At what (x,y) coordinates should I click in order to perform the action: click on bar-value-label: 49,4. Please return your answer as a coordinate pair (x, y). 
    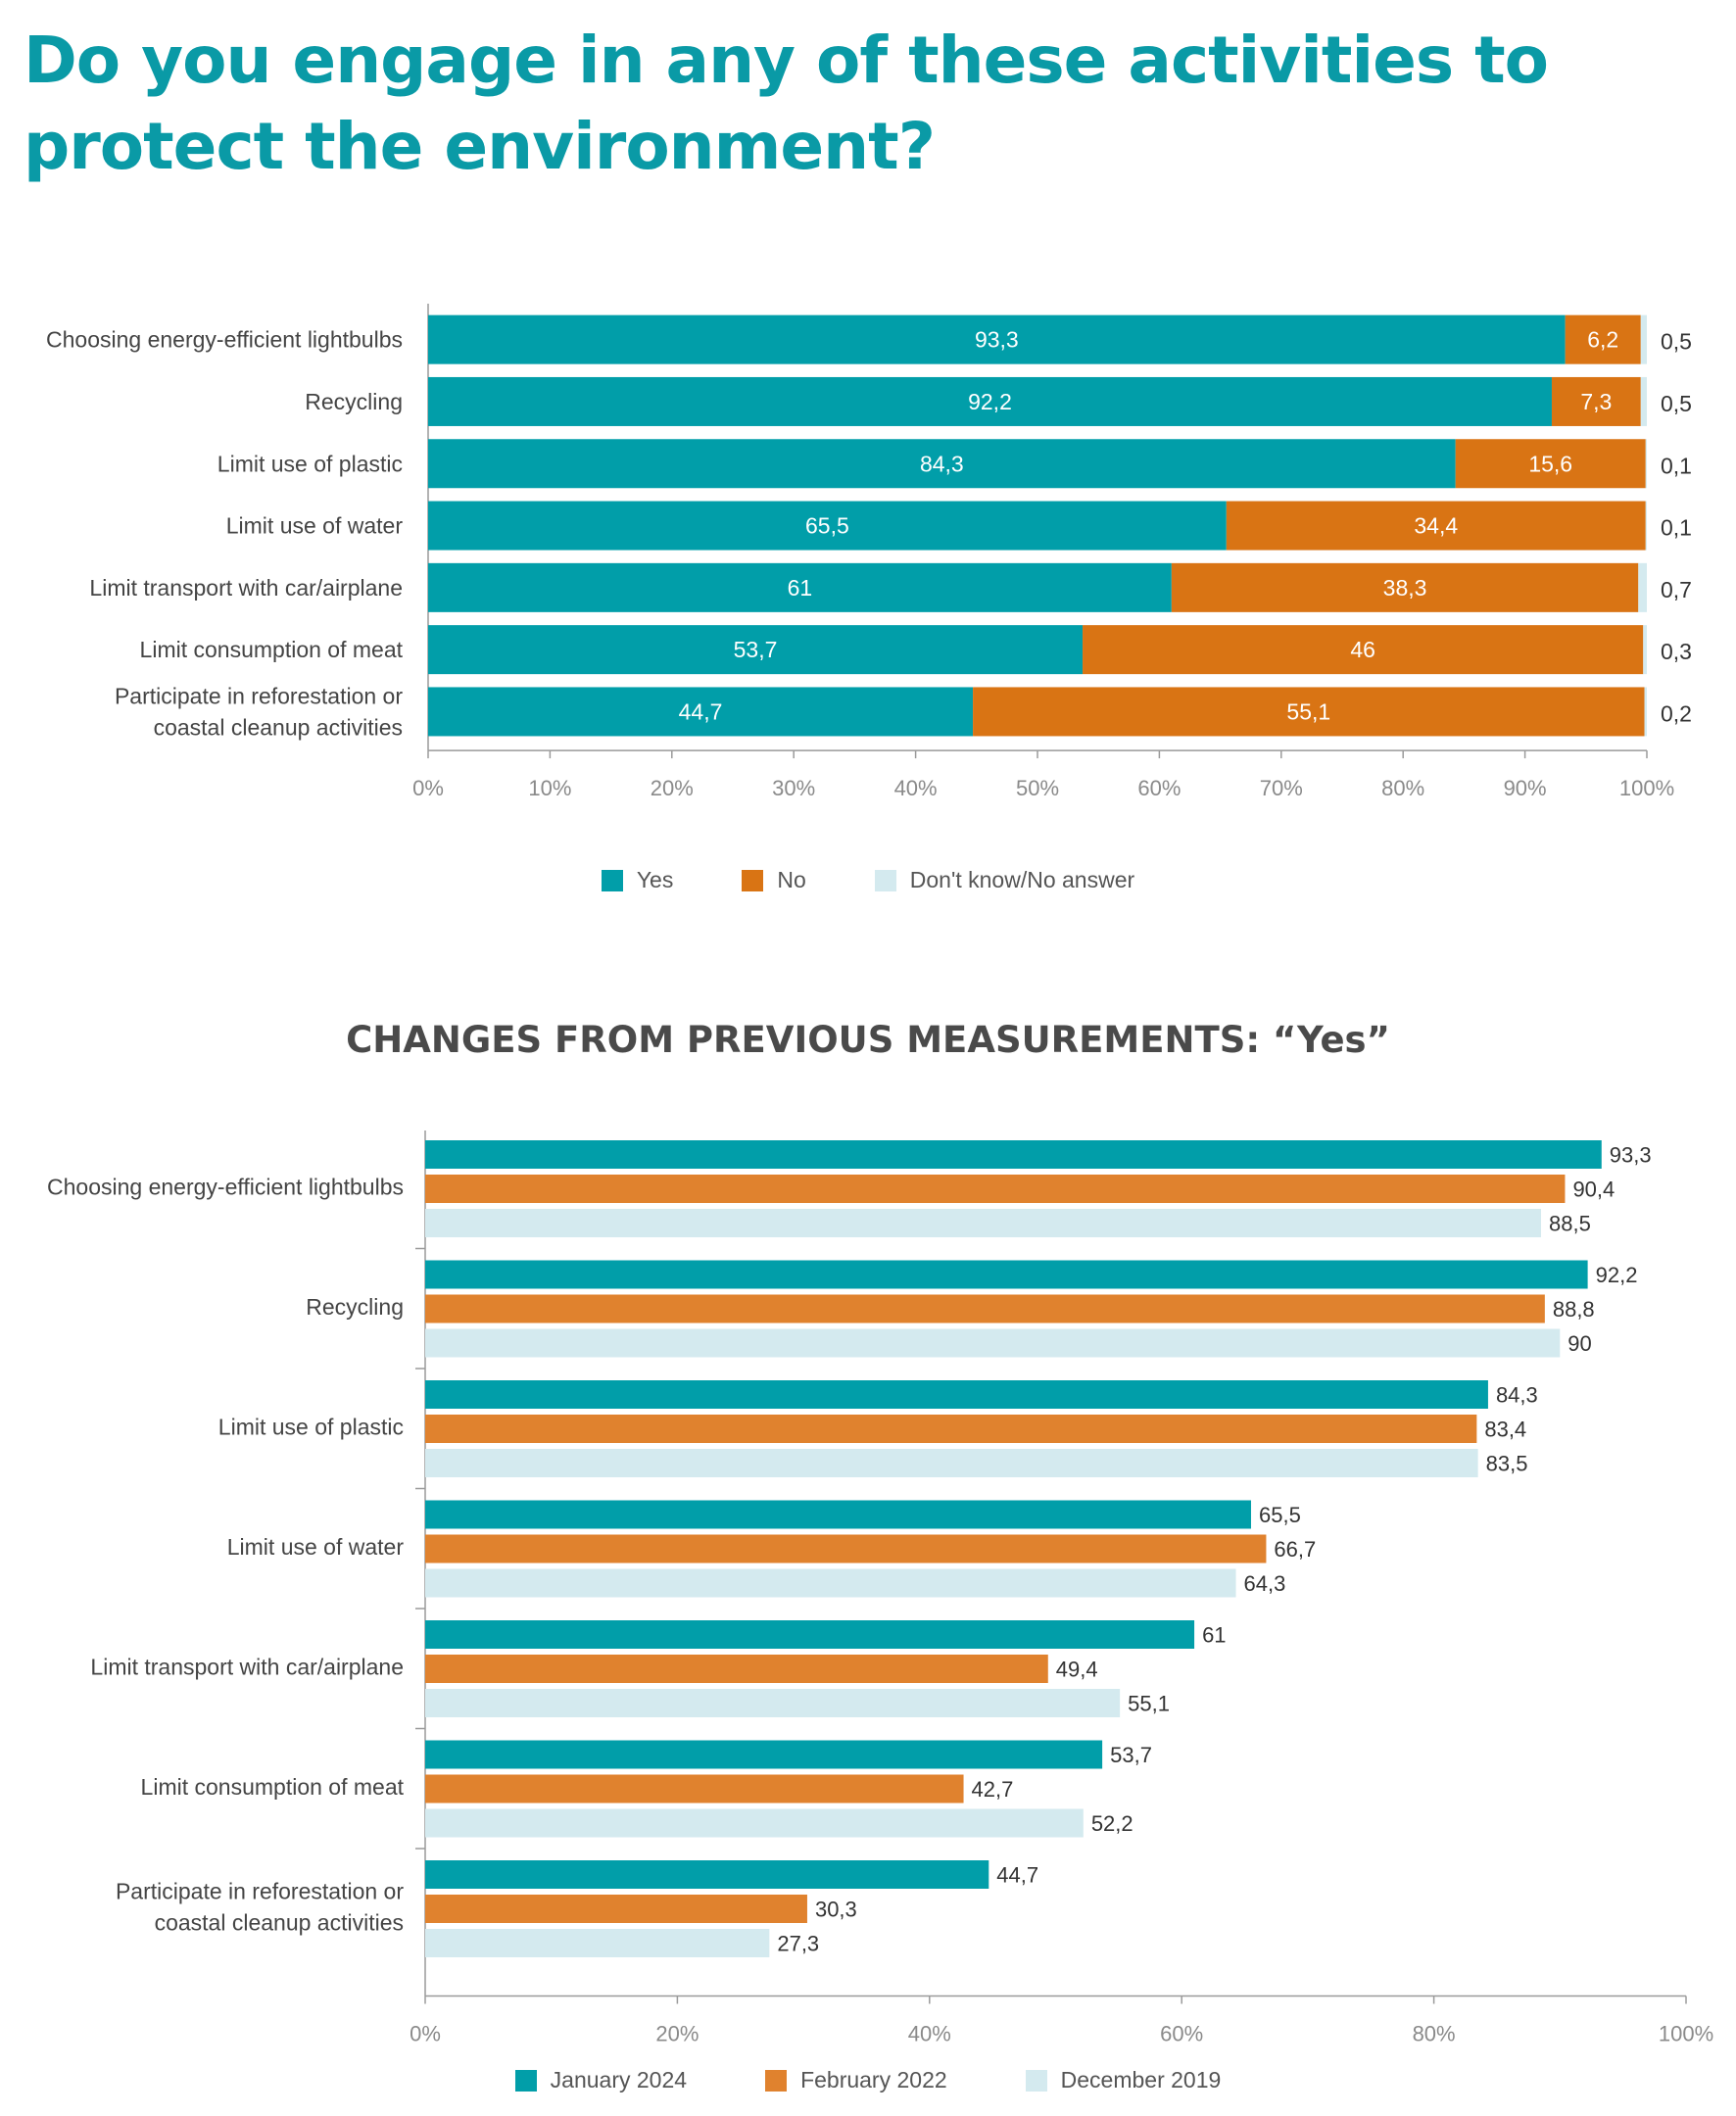
    Looking at the image, I should click on (1077, 1670).